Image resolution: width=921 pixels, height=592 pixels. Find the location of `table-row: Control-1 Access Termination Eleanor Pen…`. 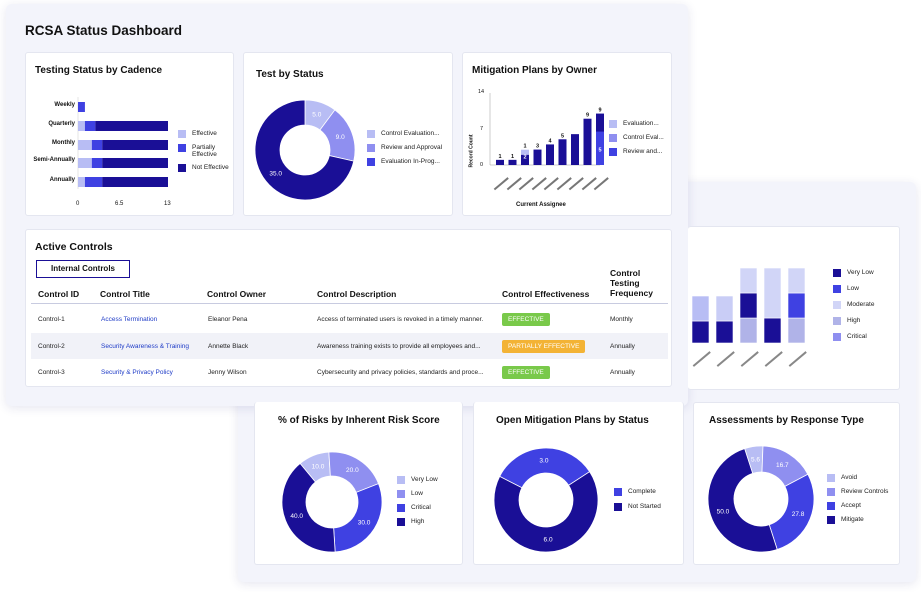

table-row: Control-1 Access Termination Eleanor Pen… is located at coordinates (349, 319).